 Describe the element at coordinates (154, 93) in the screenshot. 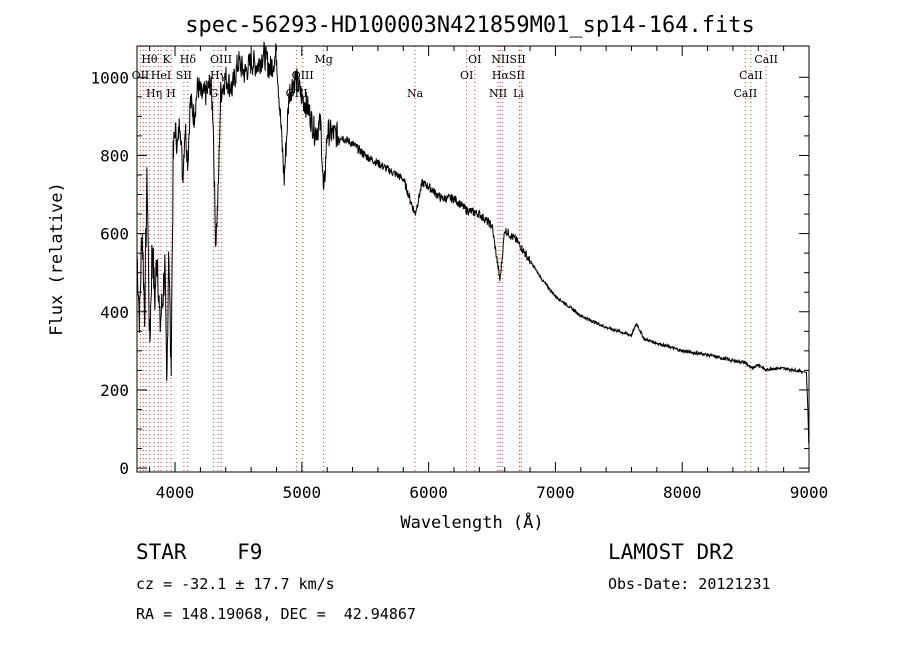

I see `line-label: Hη` at that location.